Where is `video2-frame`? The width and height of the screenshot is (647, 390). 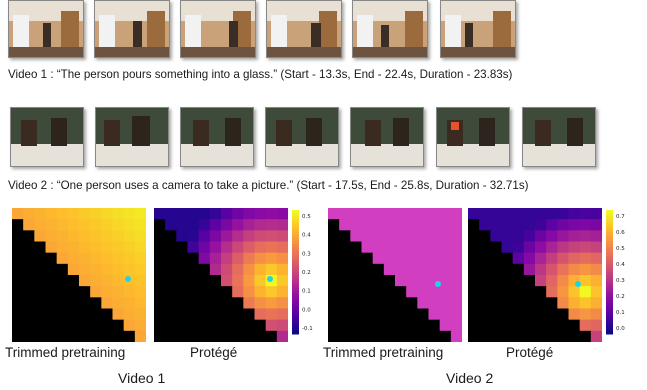 video2-frame is located at coordinates (559, 137).